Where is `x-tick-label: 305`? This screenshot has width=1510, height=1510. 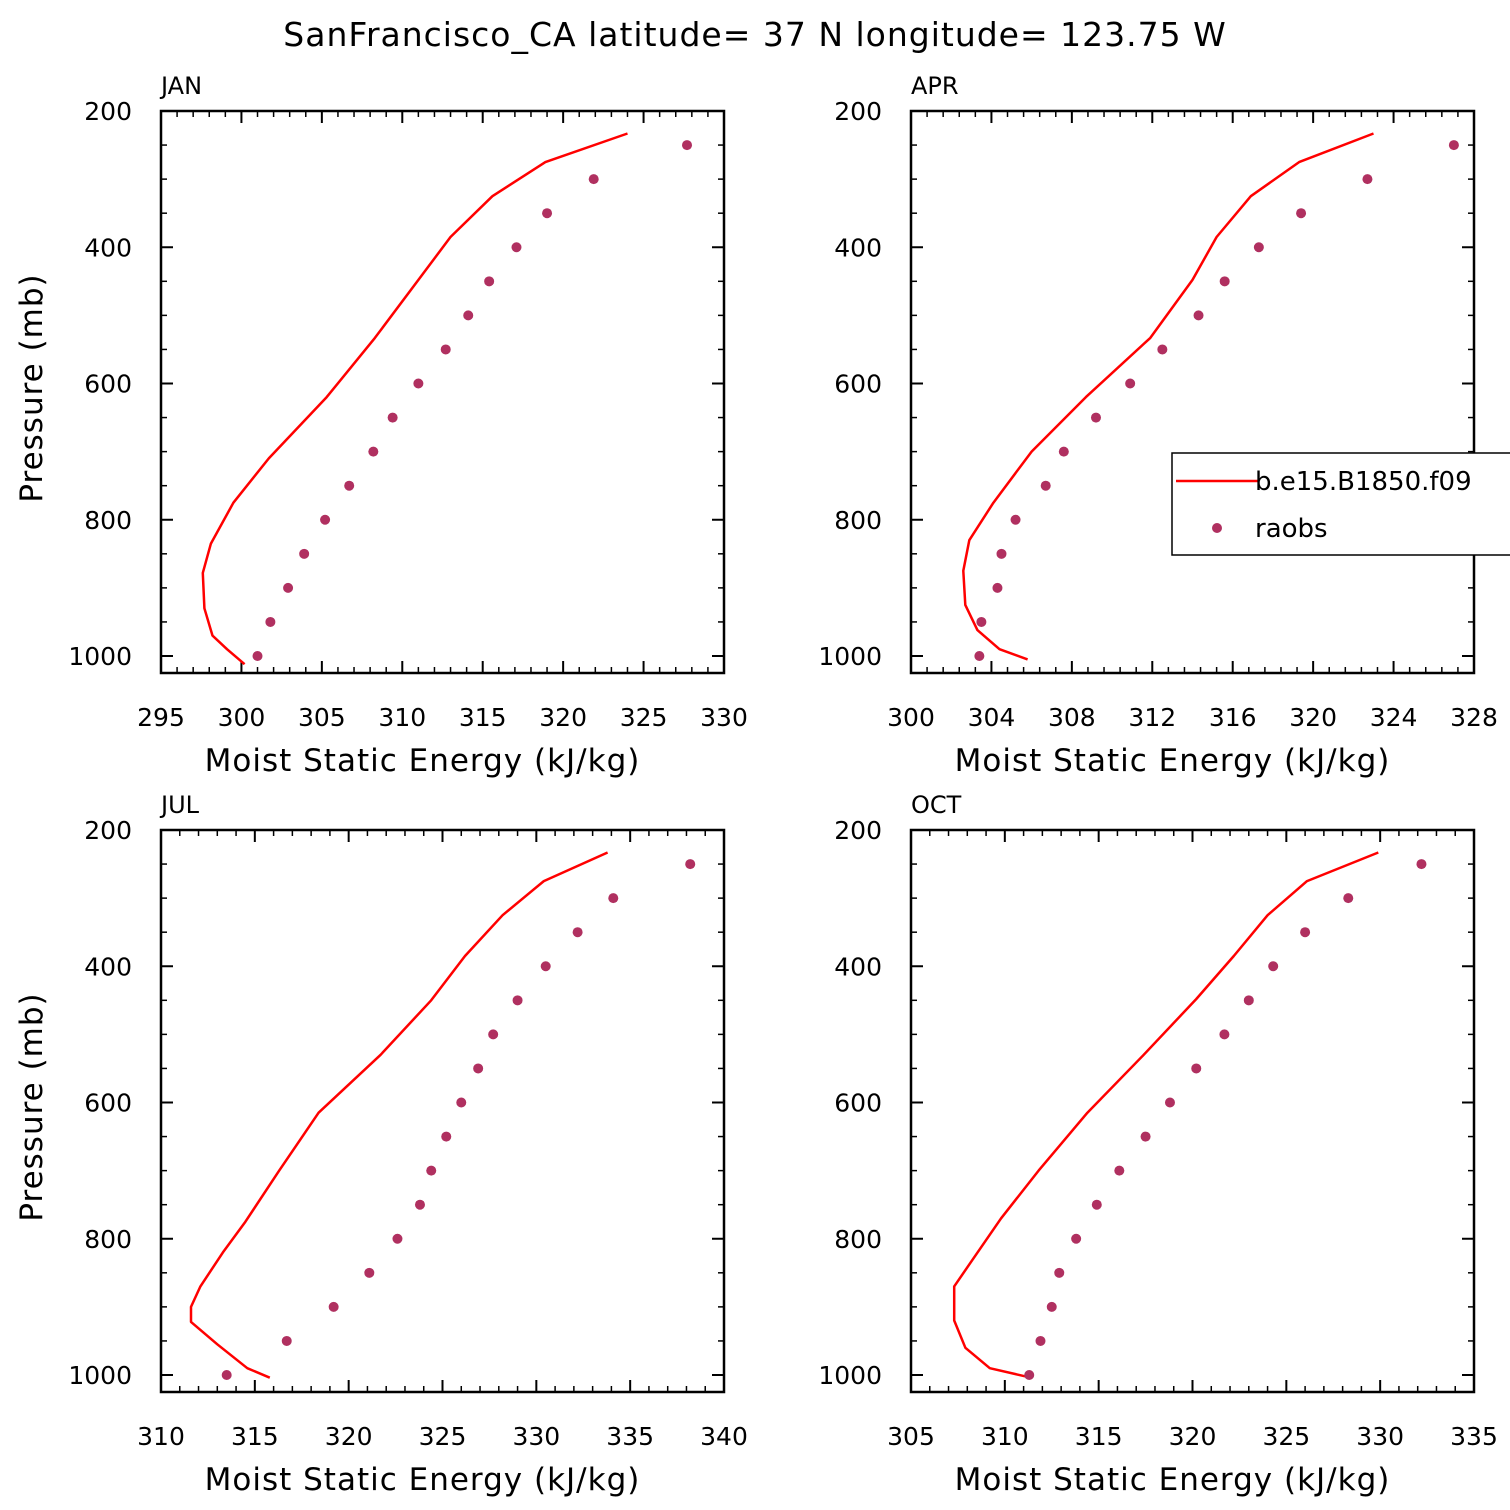 x-tick-label: 305 is located at coordinates (322, 717).